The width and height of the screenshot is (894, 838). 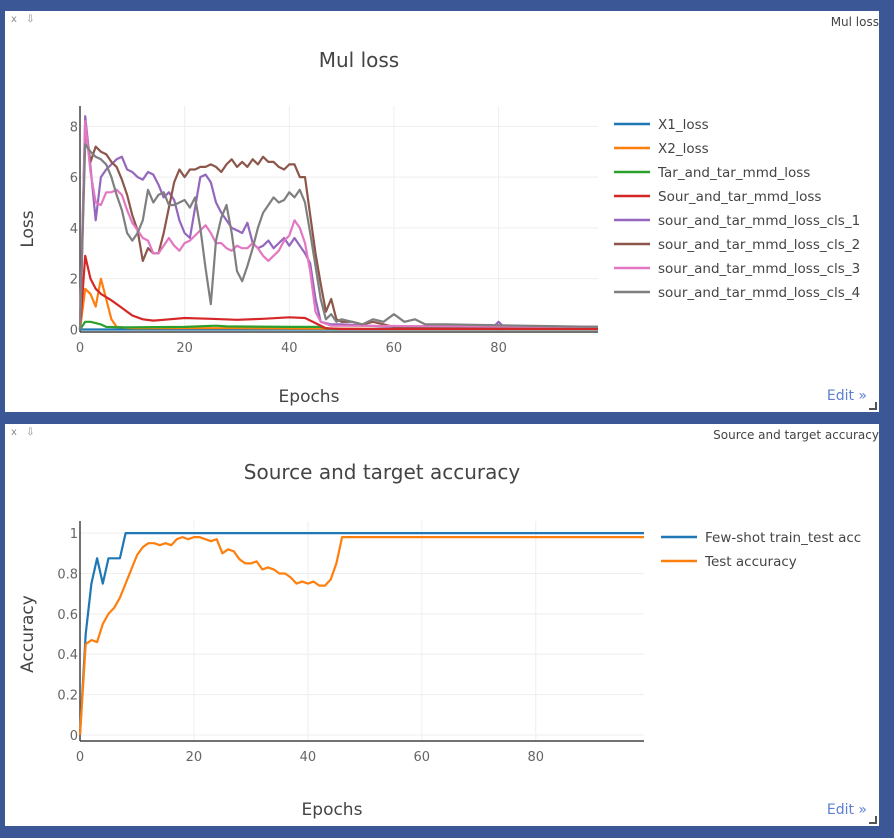 What do you see at coordinates (74, 229) in the screenshot?
I see `y-tick-label: 4` at bounding box center [74, 229].